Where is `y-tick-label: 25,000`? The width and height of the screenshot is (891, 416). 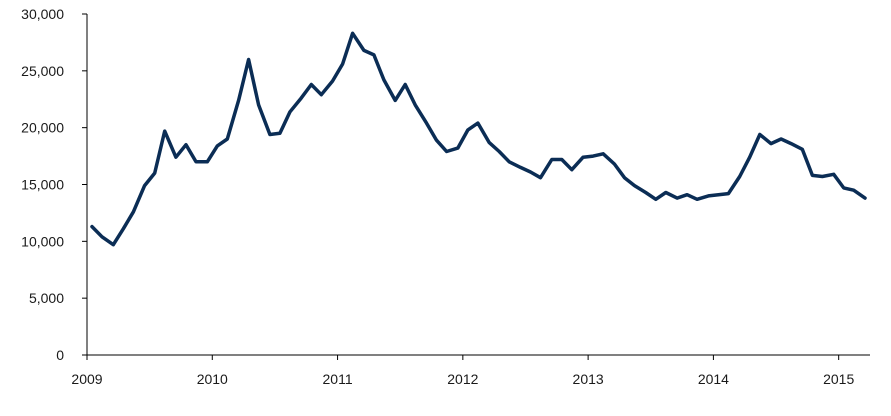 y-tick-label: 25,000 is located at coordinates (42, 71).